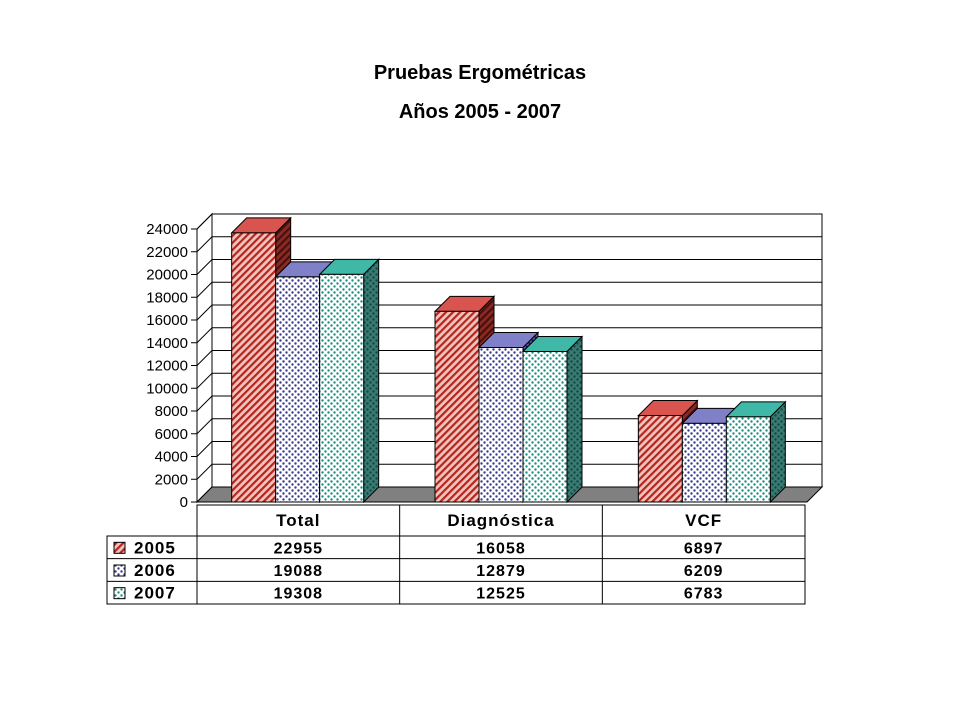 The width and height of the screenshot is (960, 720). Describe the element at coordinates (500, 520) in the screenshot. I see `table-category-label: Diagnóstica` at that location.